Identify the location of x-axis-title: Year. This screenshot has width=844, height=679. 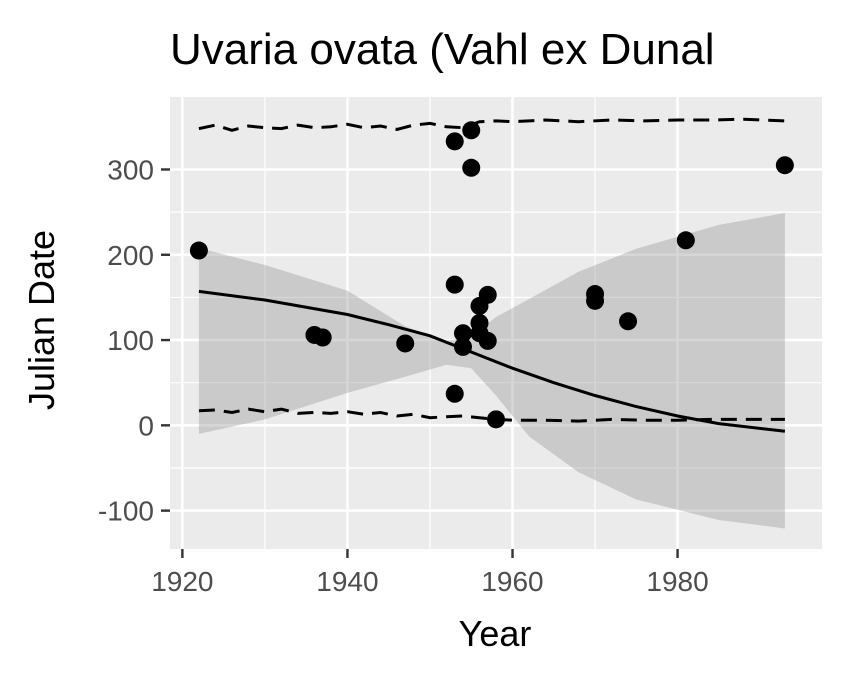
(495, 633).